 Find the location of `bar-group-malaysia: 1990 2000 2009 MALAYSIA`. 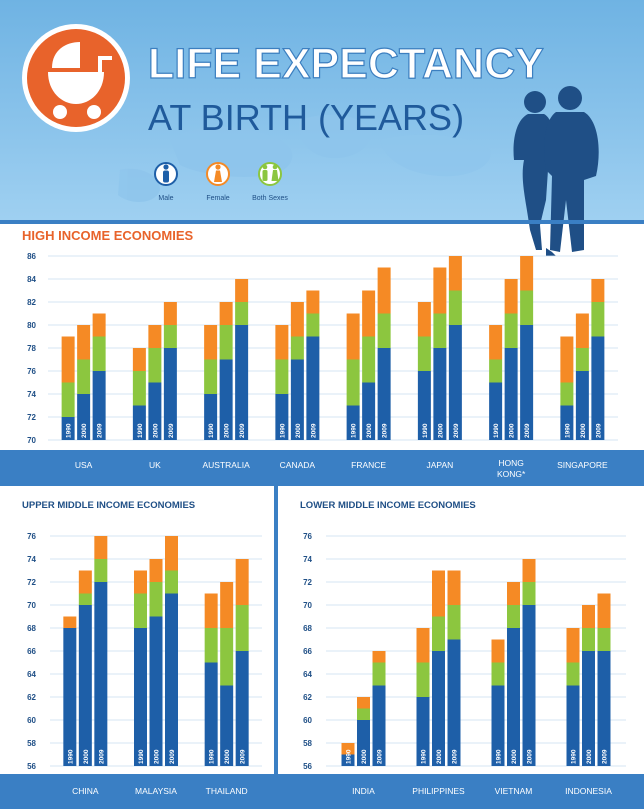

bar-group-malaysia: 1990 2000 2009 MALAYSIA is located at coordinates (156, 666).